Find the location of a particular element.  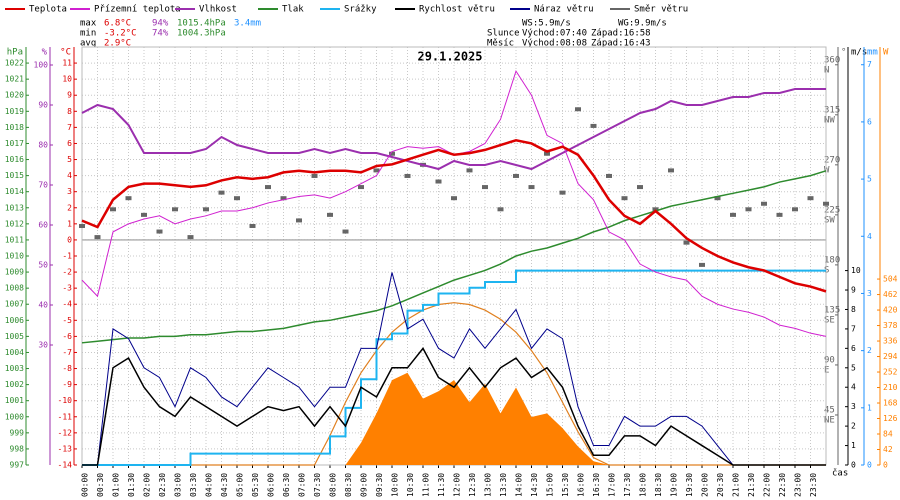

x-tick-label: 04:00 is located at coordinates (209, 485).